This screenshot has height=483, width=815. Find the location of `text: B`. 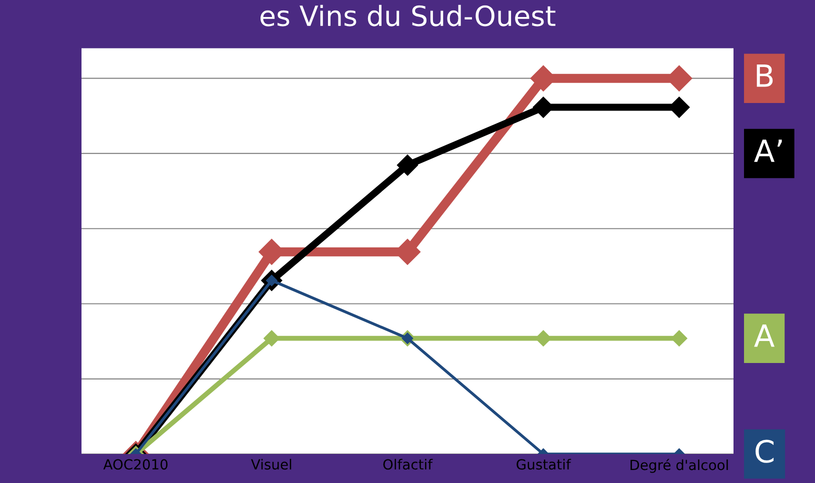

text: B is located at coordinates (764, 75).